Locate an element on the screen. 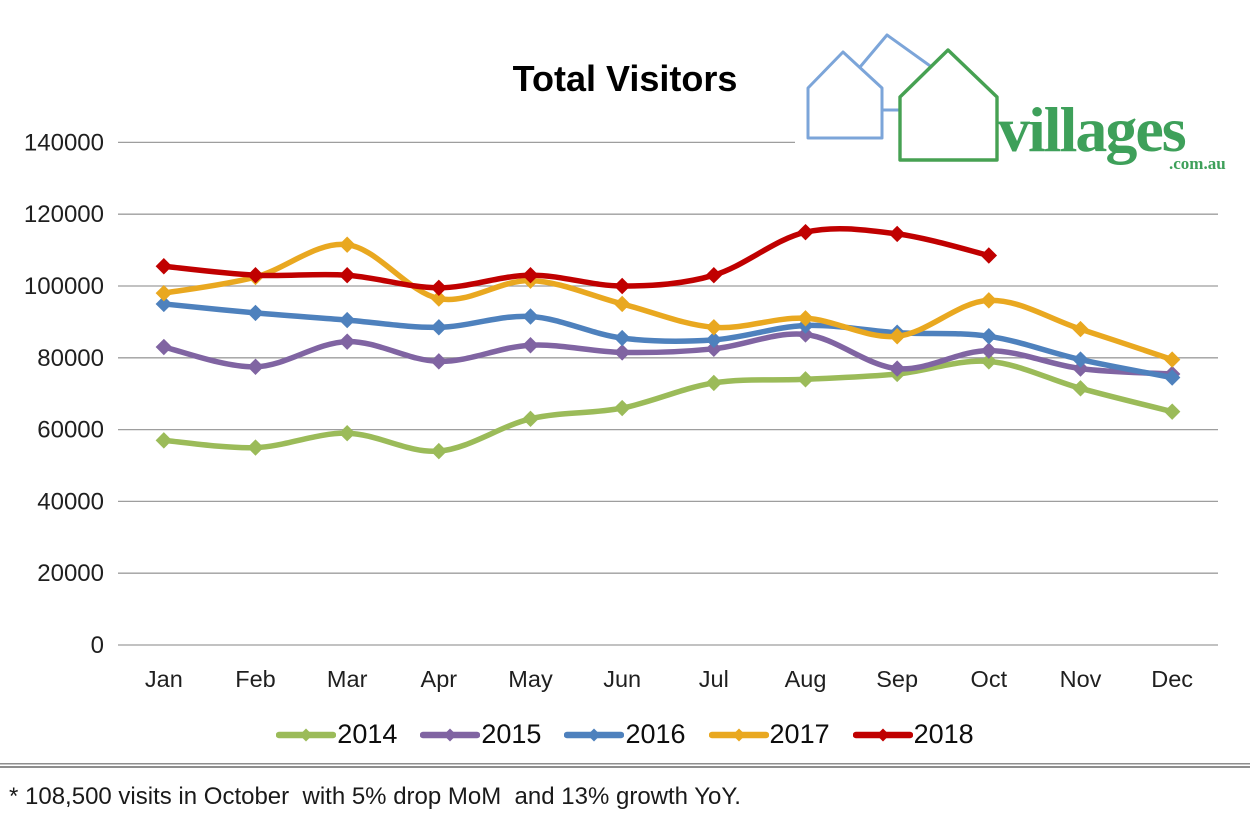 The height and width of the screenshot is (829, 1250). chart-title: Total Visitors is located at coordinates (625, 78).